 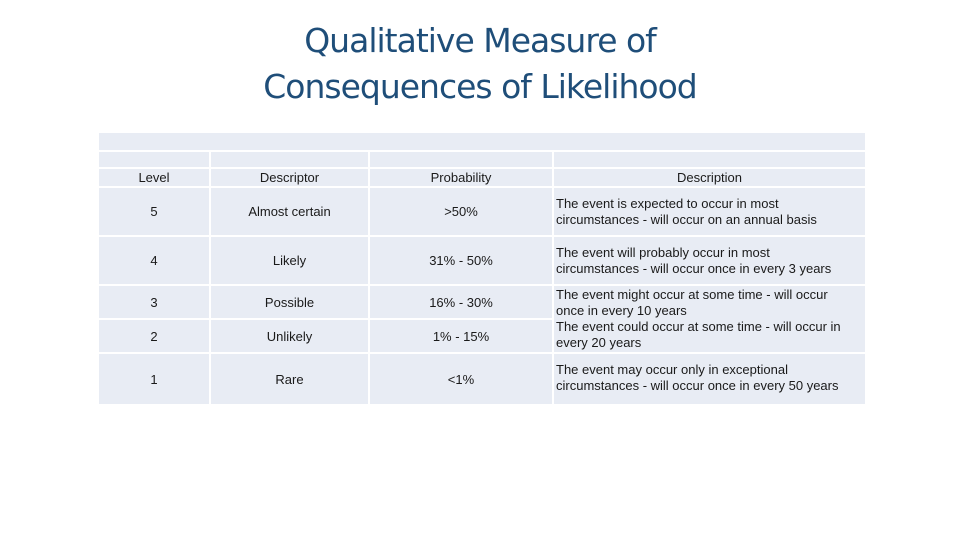 What do you see at coordinates (709, 177) in the screenshot?
I see `header-description: Description` at bounding box center [709, 177].